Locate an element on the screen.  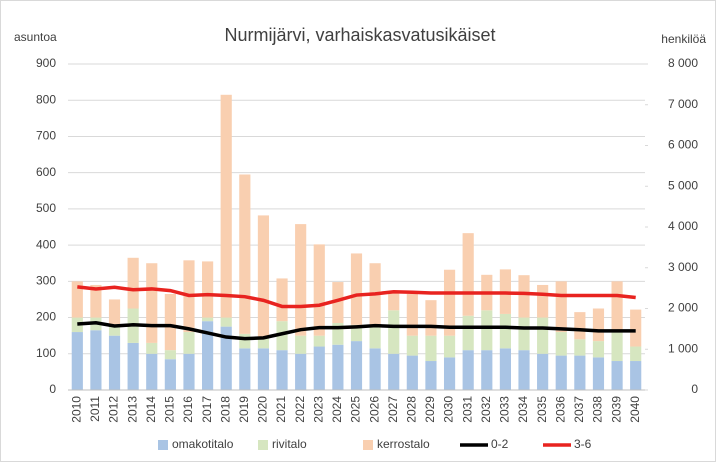
y2-tick-label: 5 000 is located at coordinates (683, 185).